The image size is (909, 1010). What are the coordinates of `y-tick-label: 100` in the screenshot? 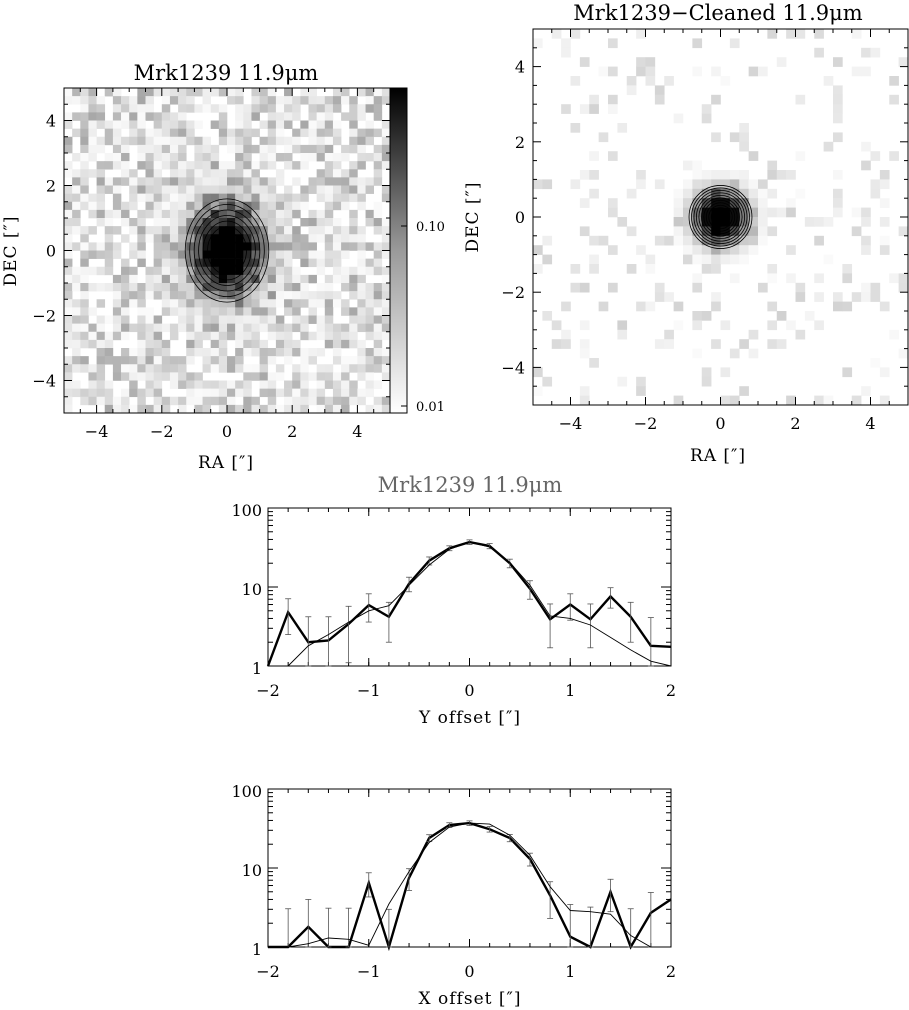 It's located at (246, 791).